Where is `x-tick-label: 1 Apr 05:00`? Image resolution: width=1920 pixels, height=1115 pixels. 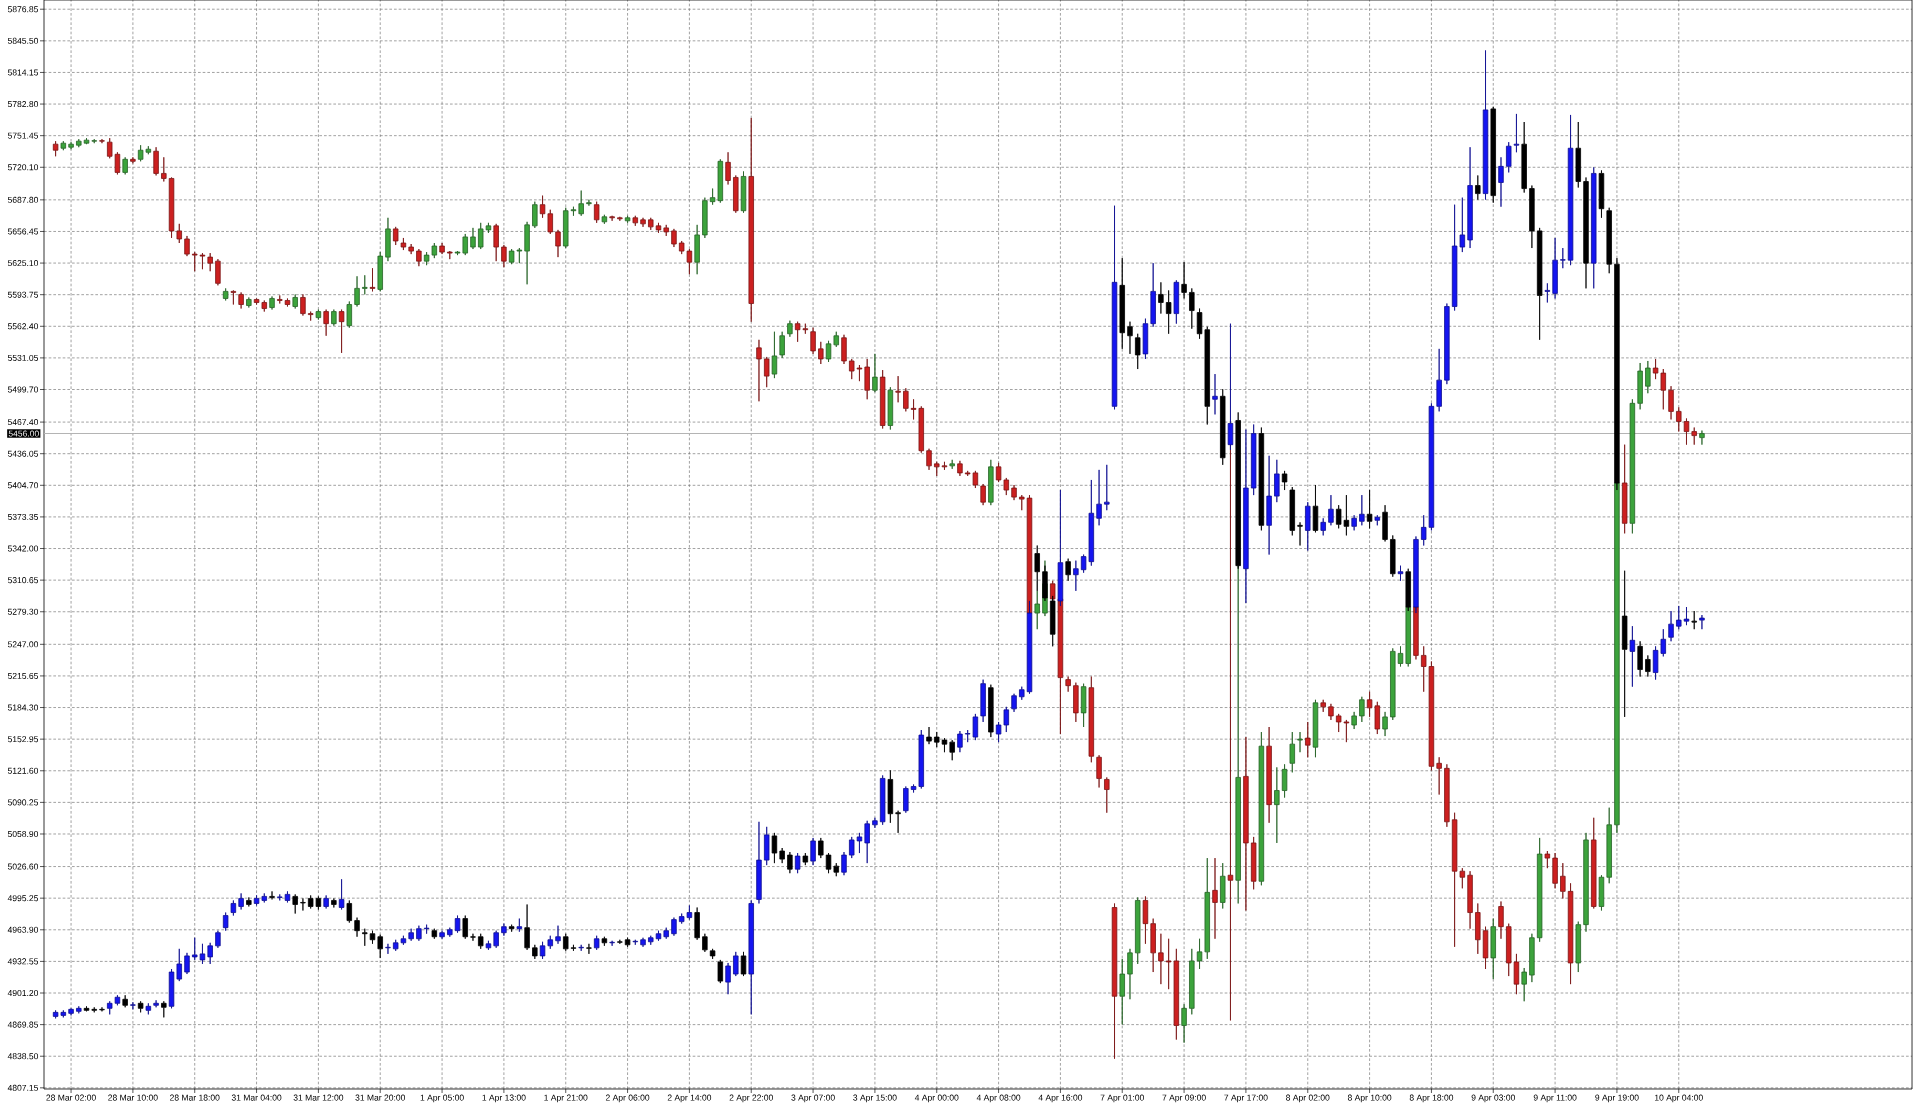 x-tick-label: 1 Apr 05:00 is located at coordinates (442, 1098).